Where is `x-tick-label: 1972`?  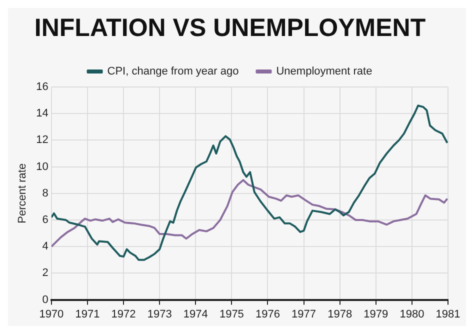 x-tick-label: 1972 is located at coordinates (123, 314).